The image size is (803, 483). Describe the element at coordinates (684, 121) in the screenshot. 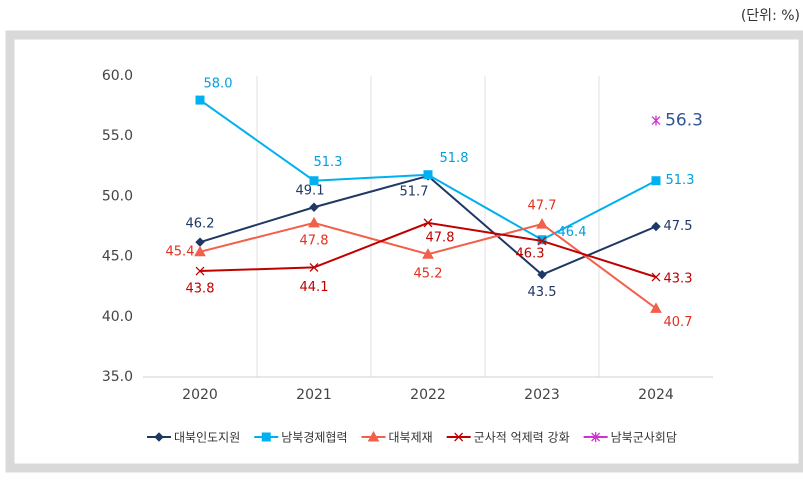

I see `data-label: 56.3` at that location.